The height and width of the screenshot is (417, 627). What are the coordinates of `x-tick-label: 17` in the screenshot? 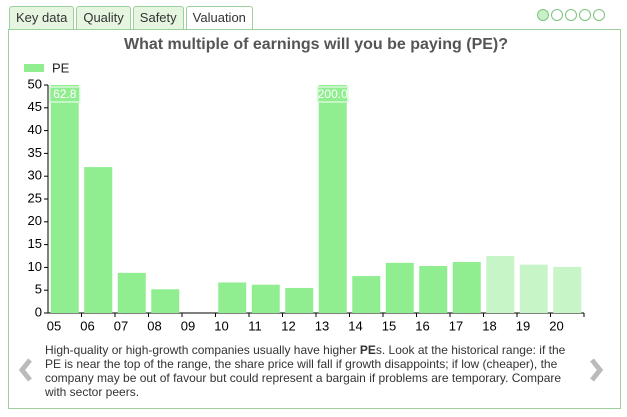 It's located at (456, 325).